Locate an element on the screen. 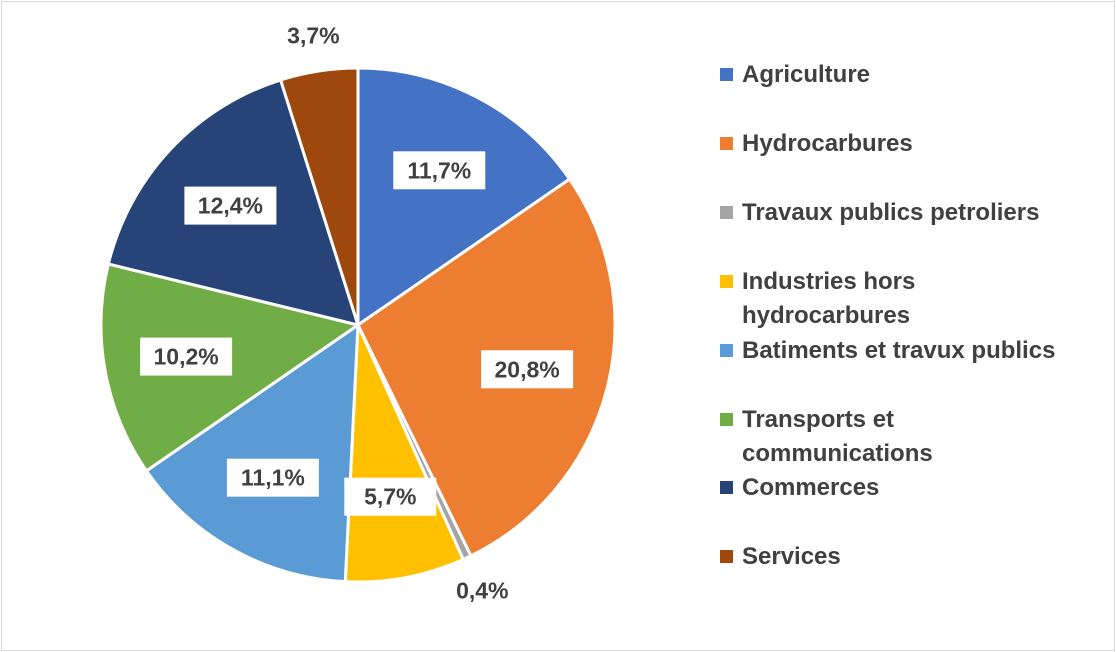 The width and height of the screenshot is (1116, 652). data-label-services: 3,7% is located at coordinates (313, 35).